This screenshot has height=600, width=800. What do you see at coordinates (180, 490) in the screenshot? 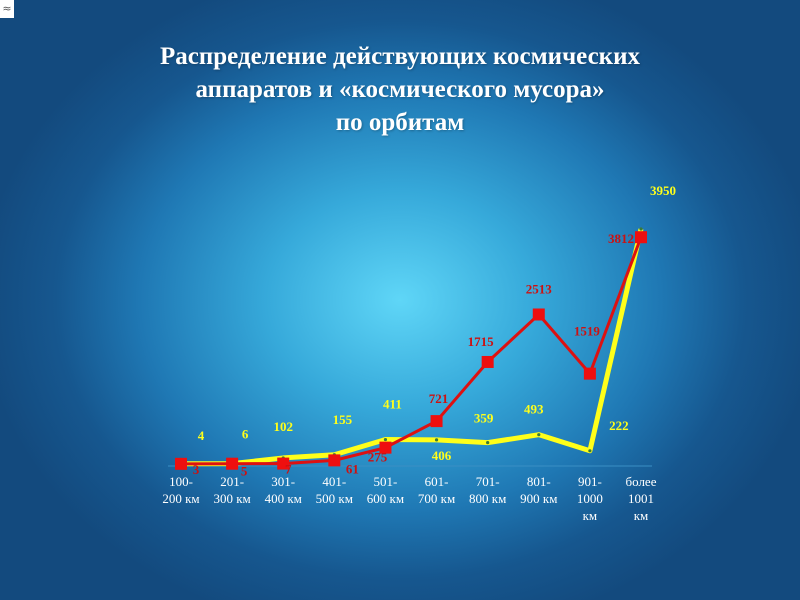
I see `x-tick-label: 100-200 км` at bounding box center [180, 490].